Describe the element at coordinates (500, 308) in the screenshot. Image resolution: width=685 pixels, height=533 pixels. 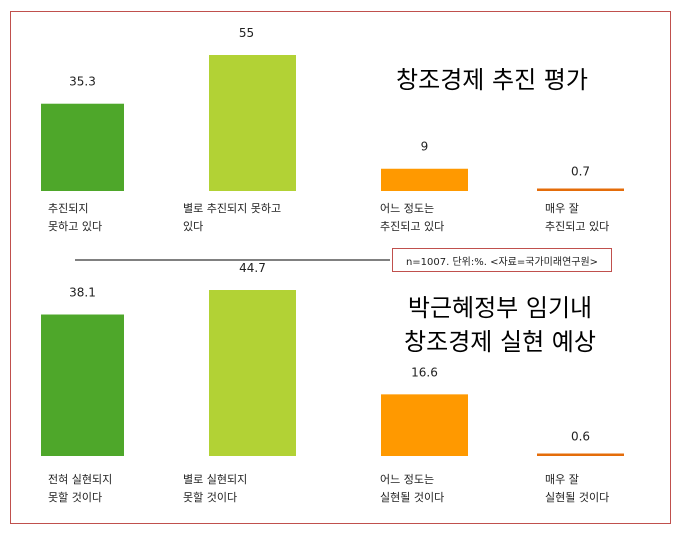
I see `chart-title-line: 박근혜정부 임기내` at that location.